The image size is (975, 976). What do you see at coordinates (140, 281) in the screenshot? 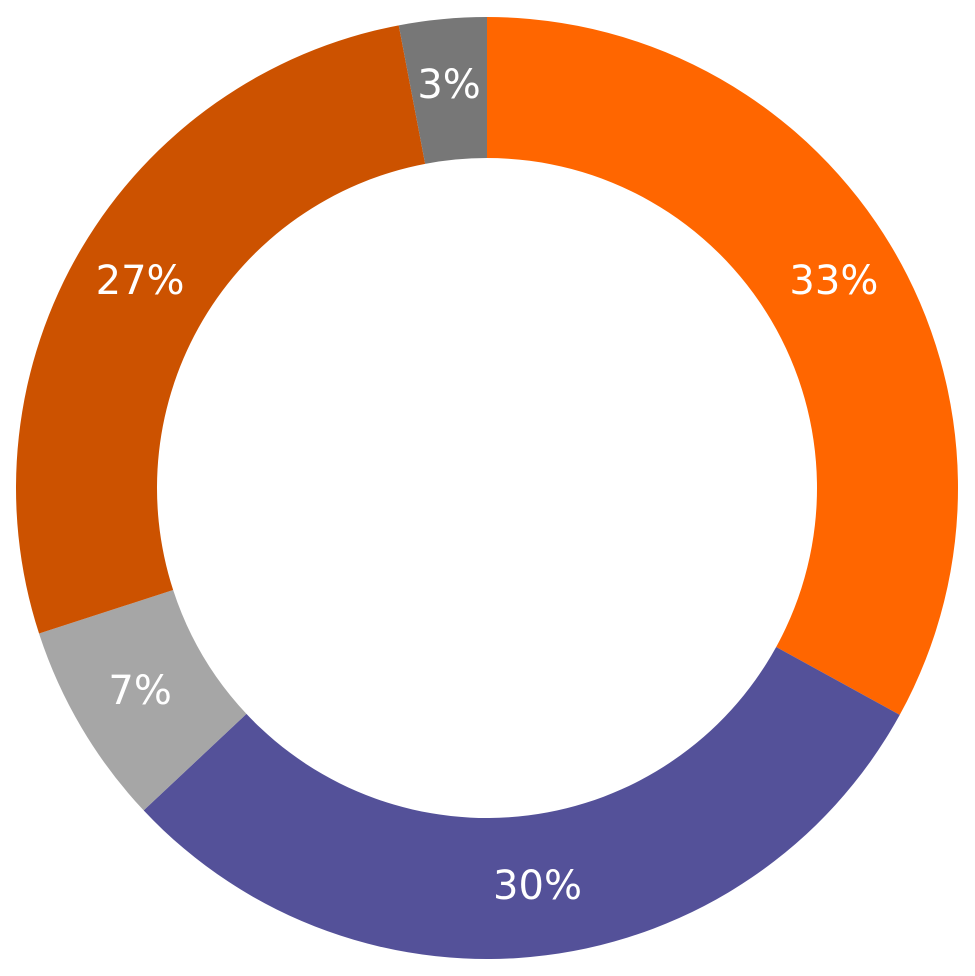
I see `slice-label: 27%` at bounding box center [140, 281].